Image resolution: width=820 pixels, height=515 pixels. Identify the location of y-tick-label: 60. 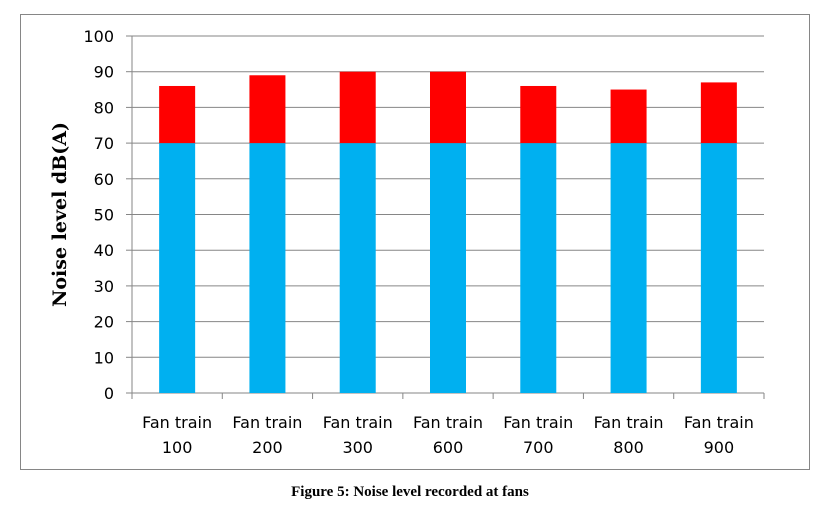
(104, 179).